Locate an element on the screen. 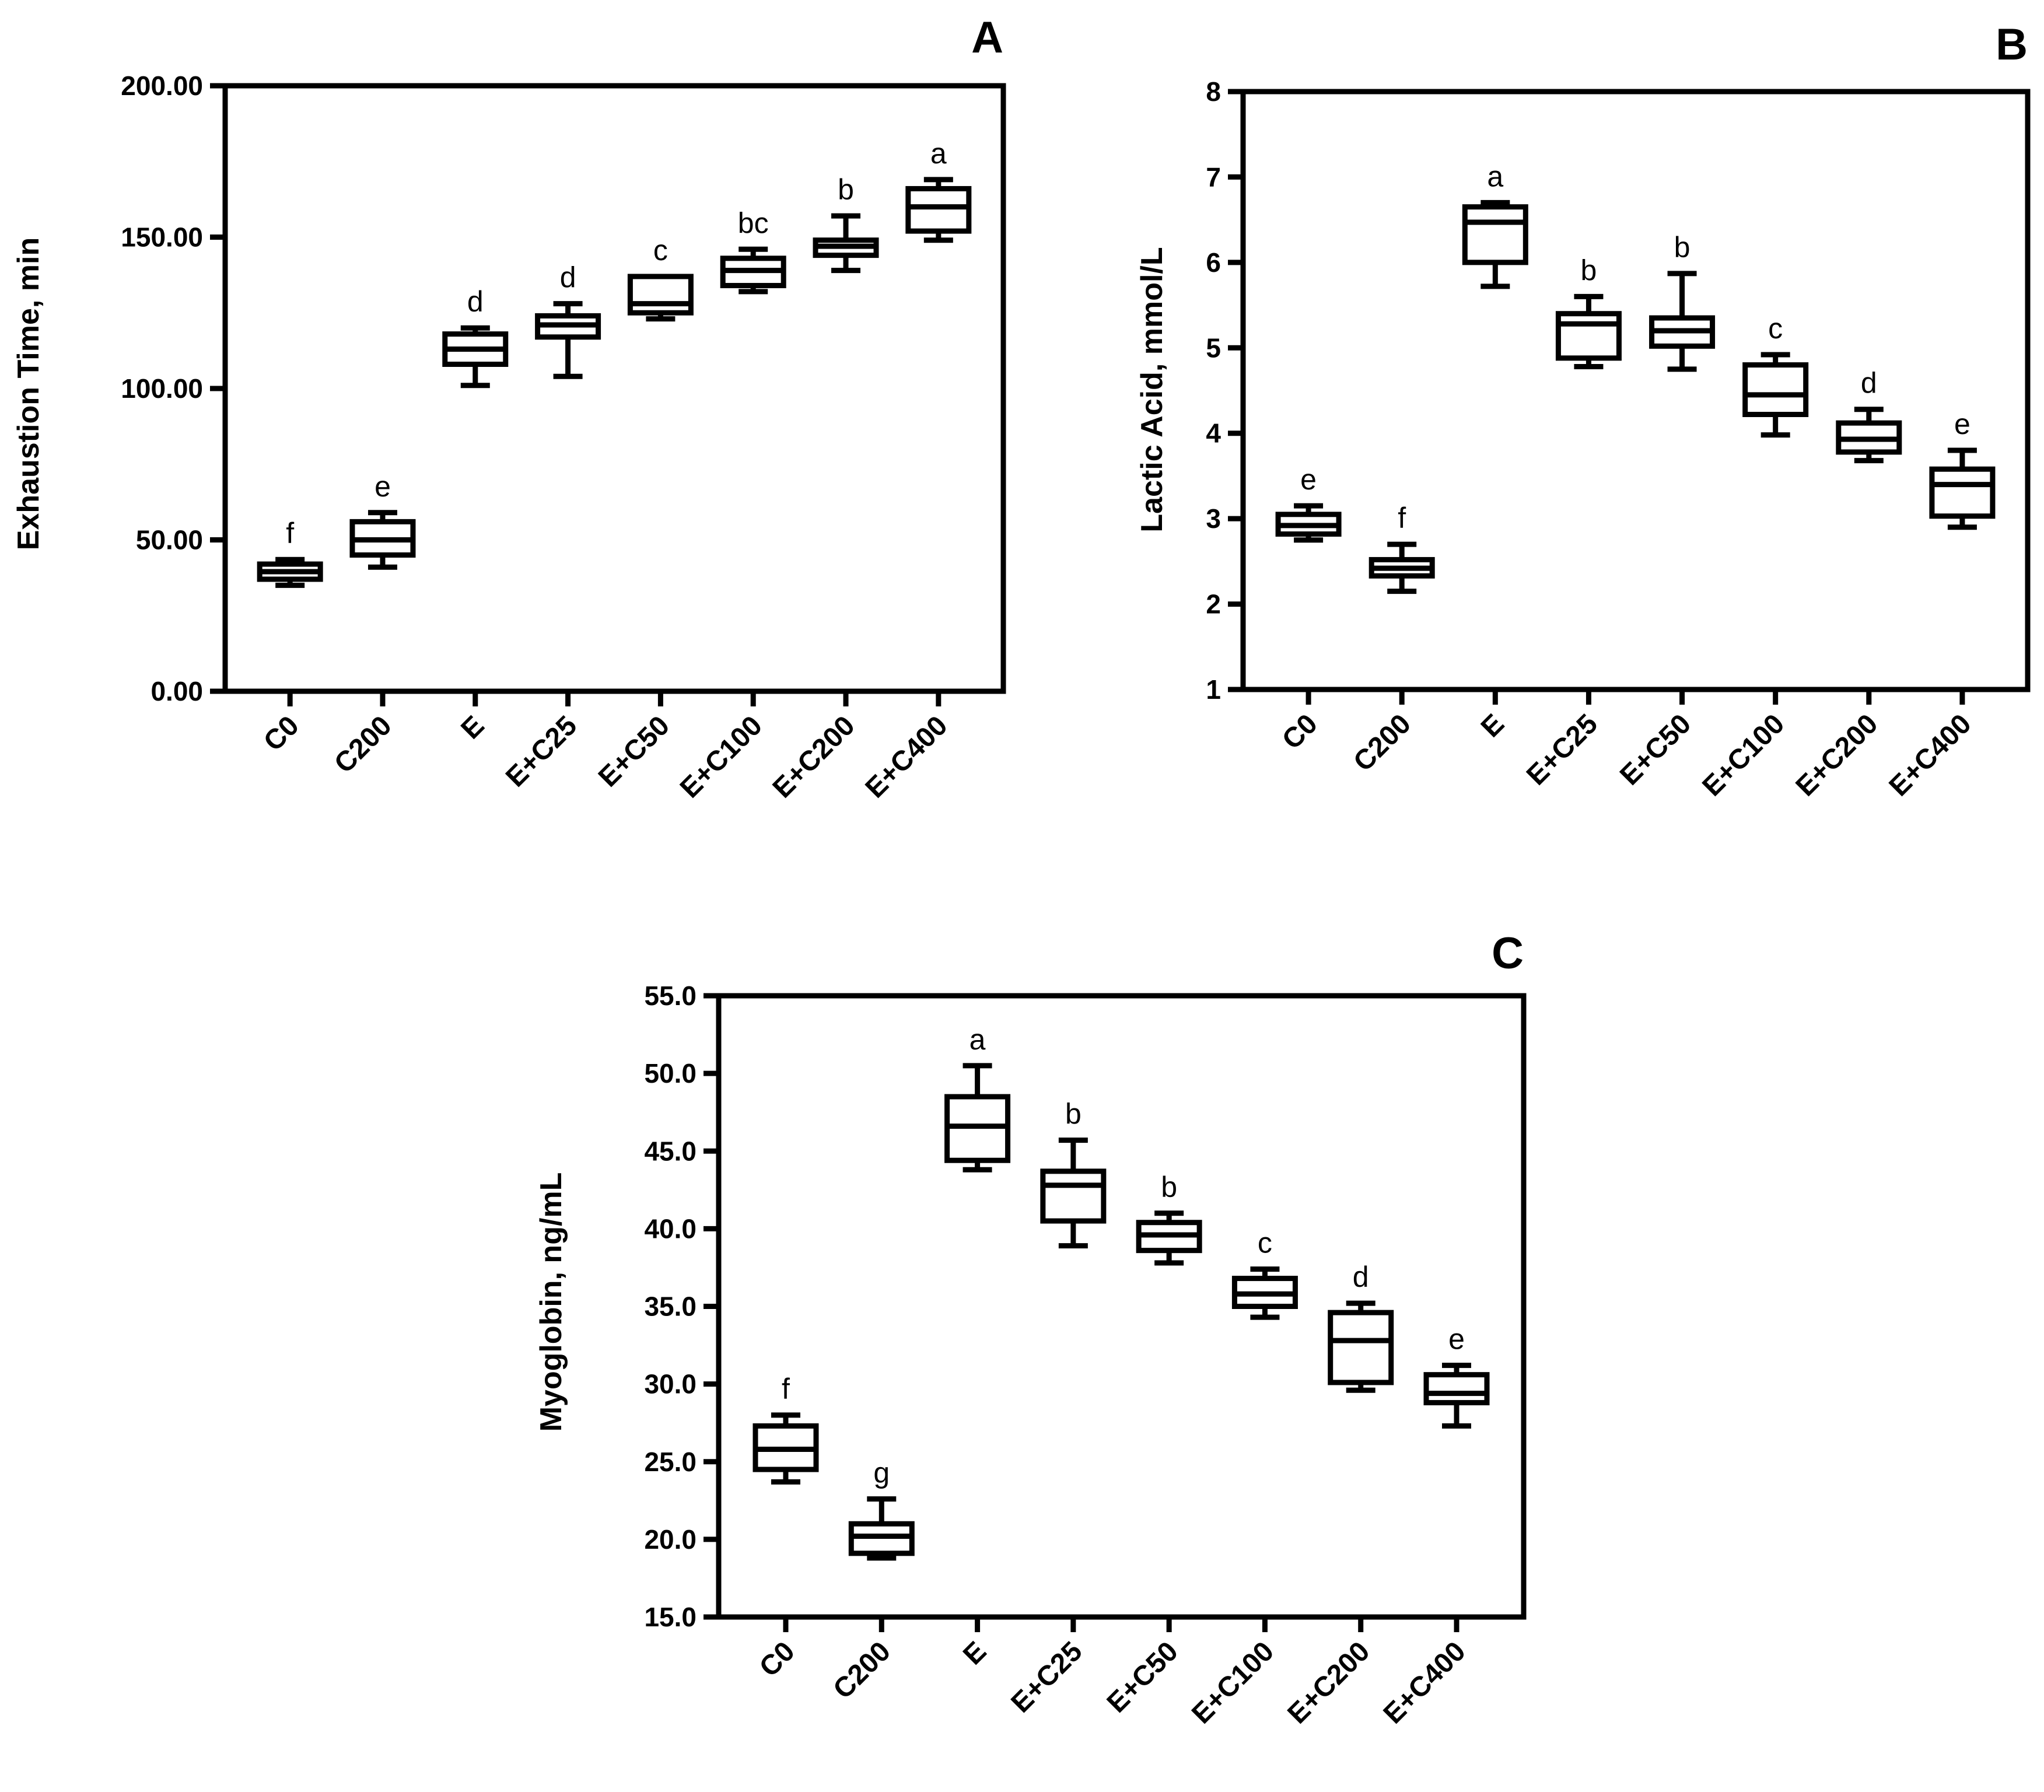 The image size is (2044, 1792). panel-letter-c: C is located at coordinates (1508, 953).